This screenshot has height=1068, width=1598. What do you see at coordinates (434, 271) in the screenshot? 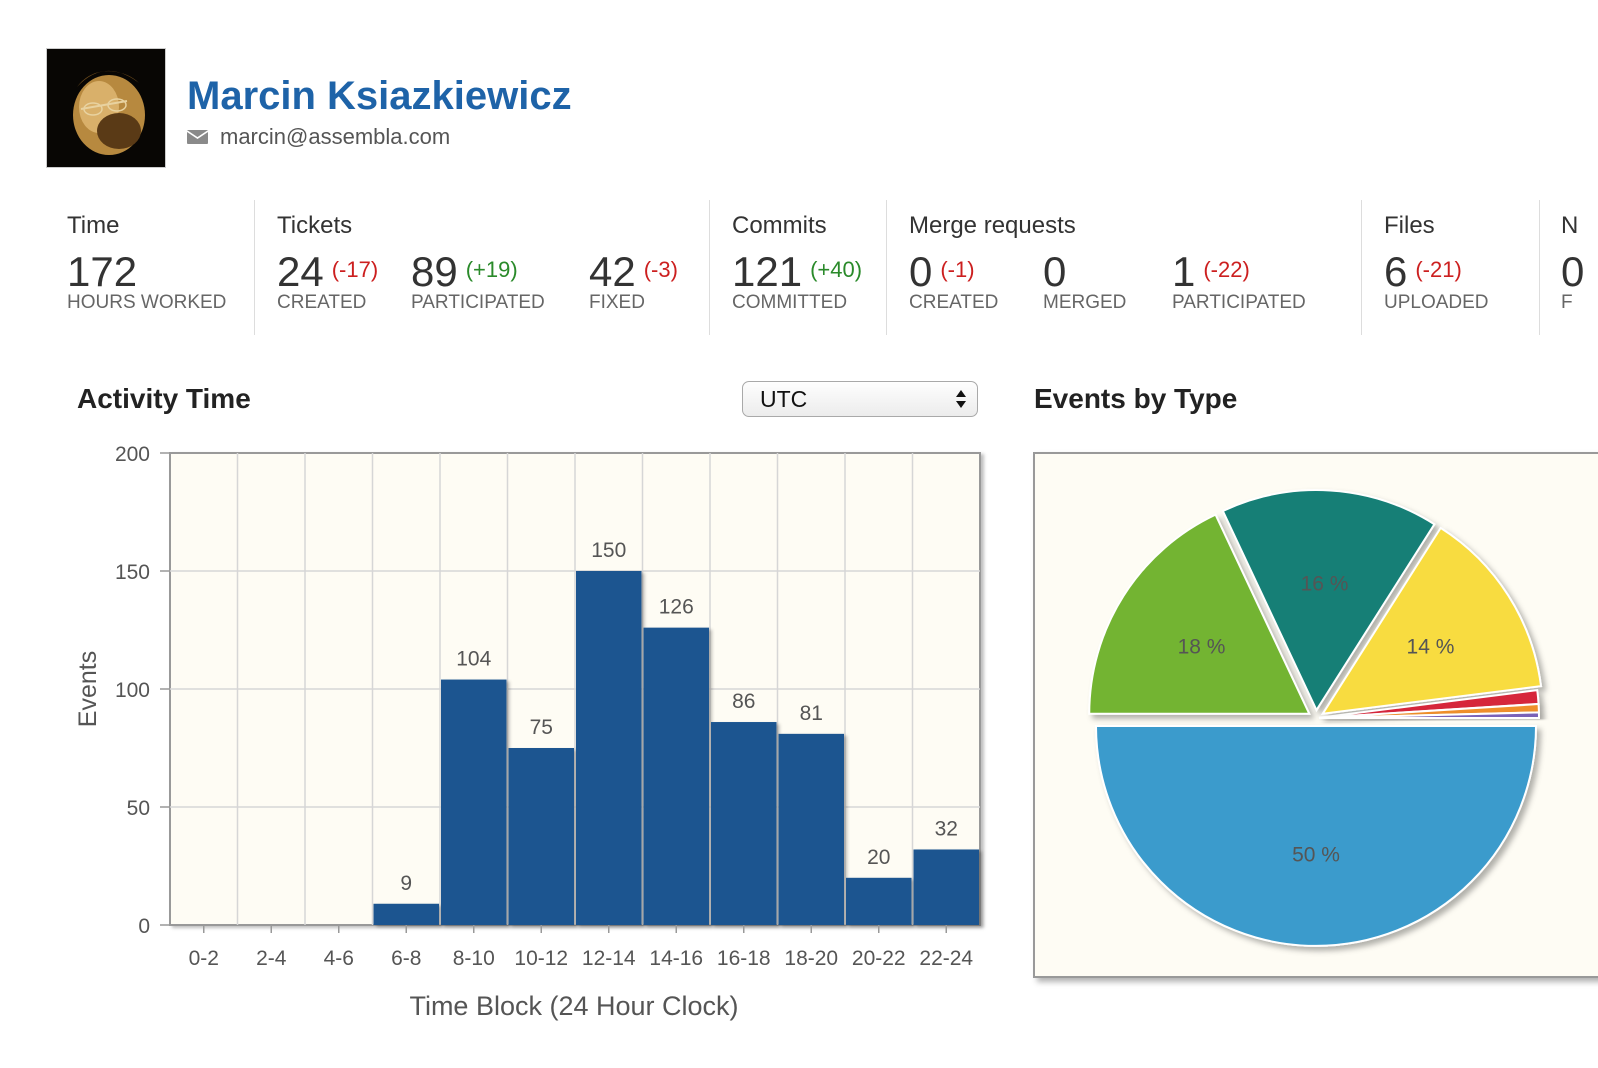
I see `stat-value: 89` at bounding box center [434, 271].